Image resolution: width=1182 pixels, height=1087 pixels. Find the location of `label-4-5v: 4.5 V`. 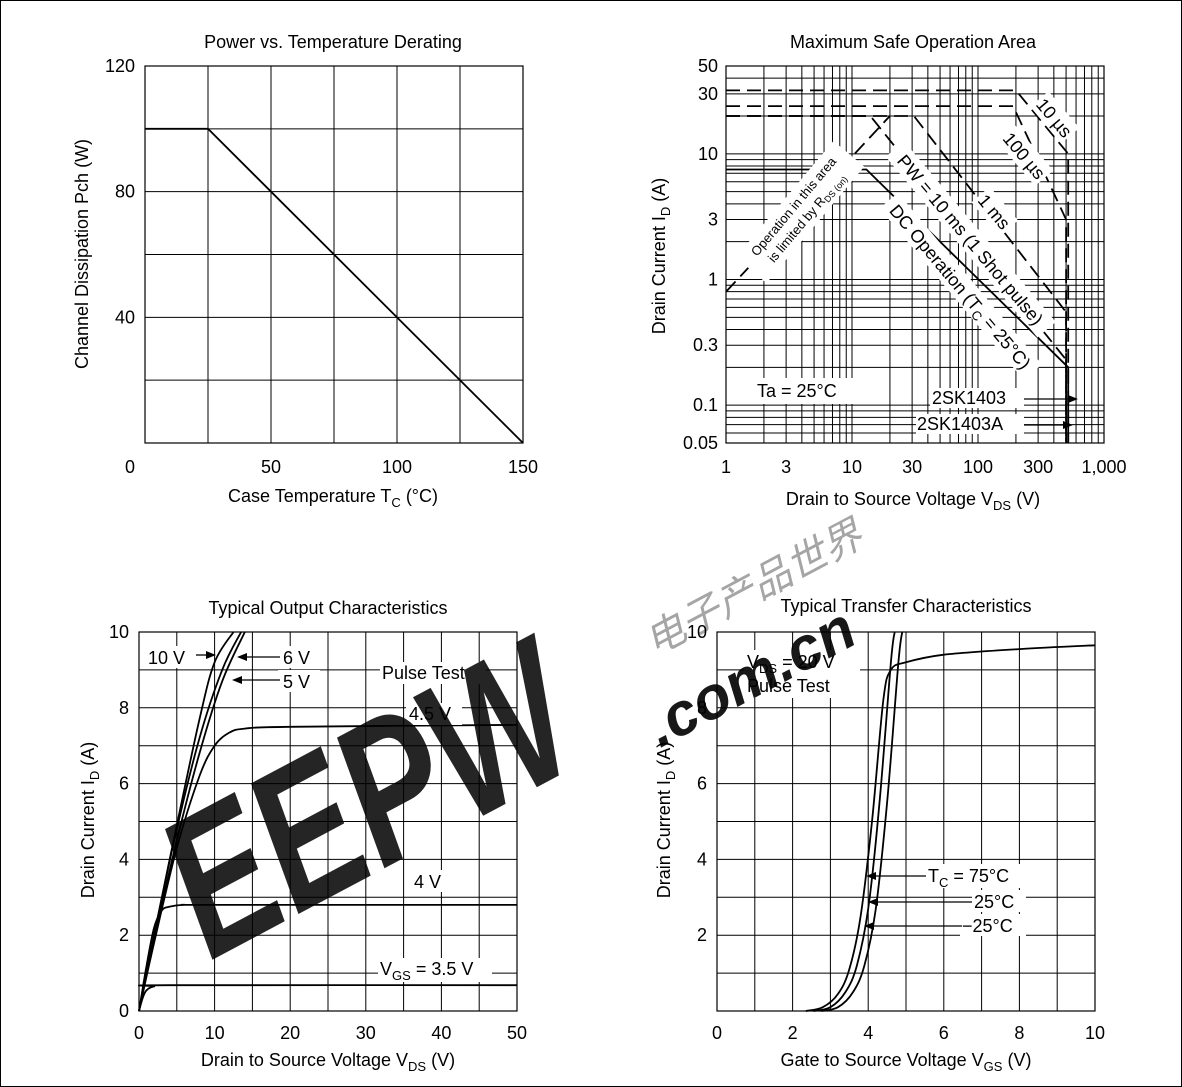

label-4-5v: 4.5 V is located at coordinates (430, 714).